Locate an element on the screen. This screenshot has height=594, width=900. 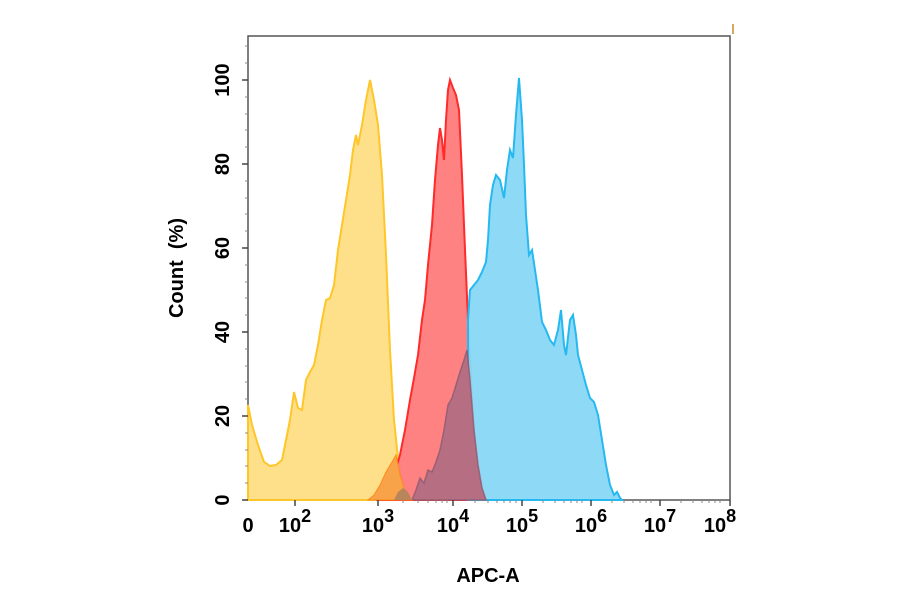
x-axis-title: APC-A is located at coordinates (487, 576).